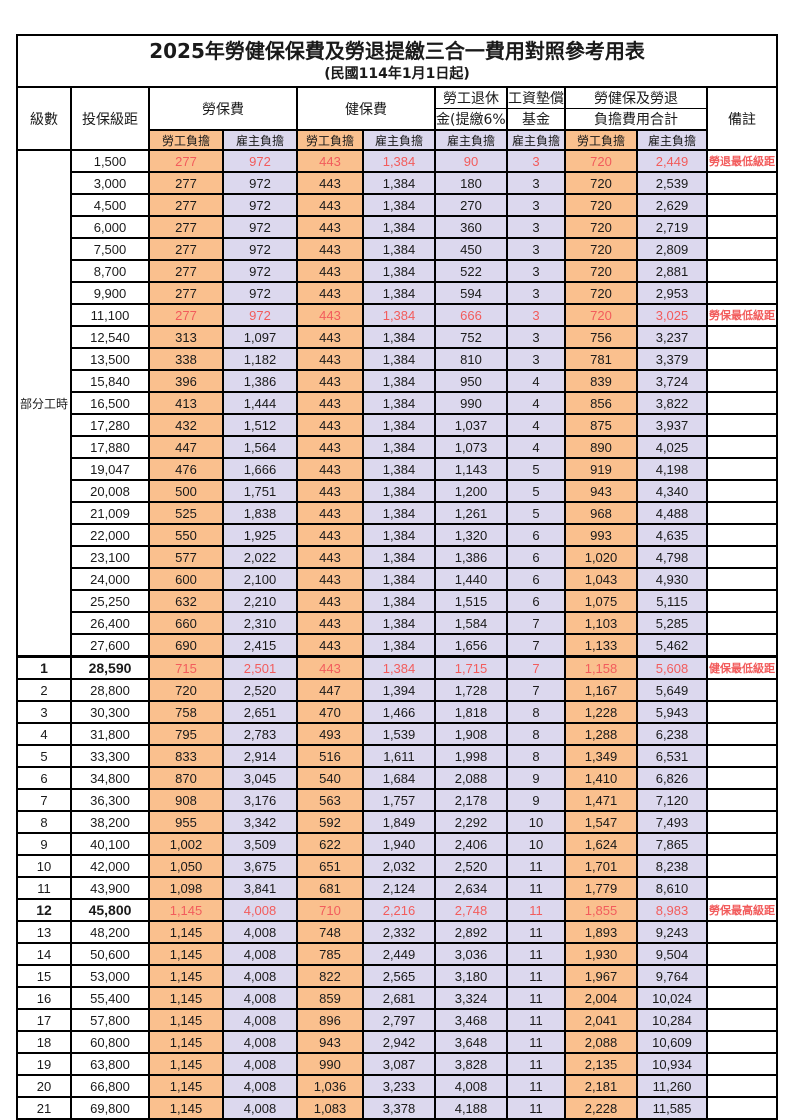 Image resolution: width=791 pixels, height=1120 pixels. Describe the element at coordinates (601, 756) in the screenshot. I see `total-employee-cell: 1,349` at that location.